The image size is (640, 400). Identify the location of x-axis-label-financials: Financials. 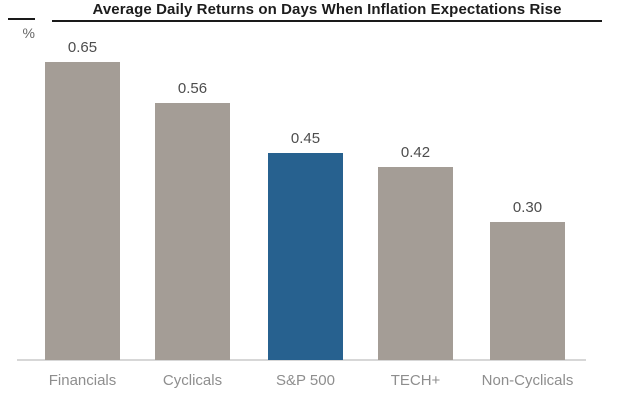
(82, 380).